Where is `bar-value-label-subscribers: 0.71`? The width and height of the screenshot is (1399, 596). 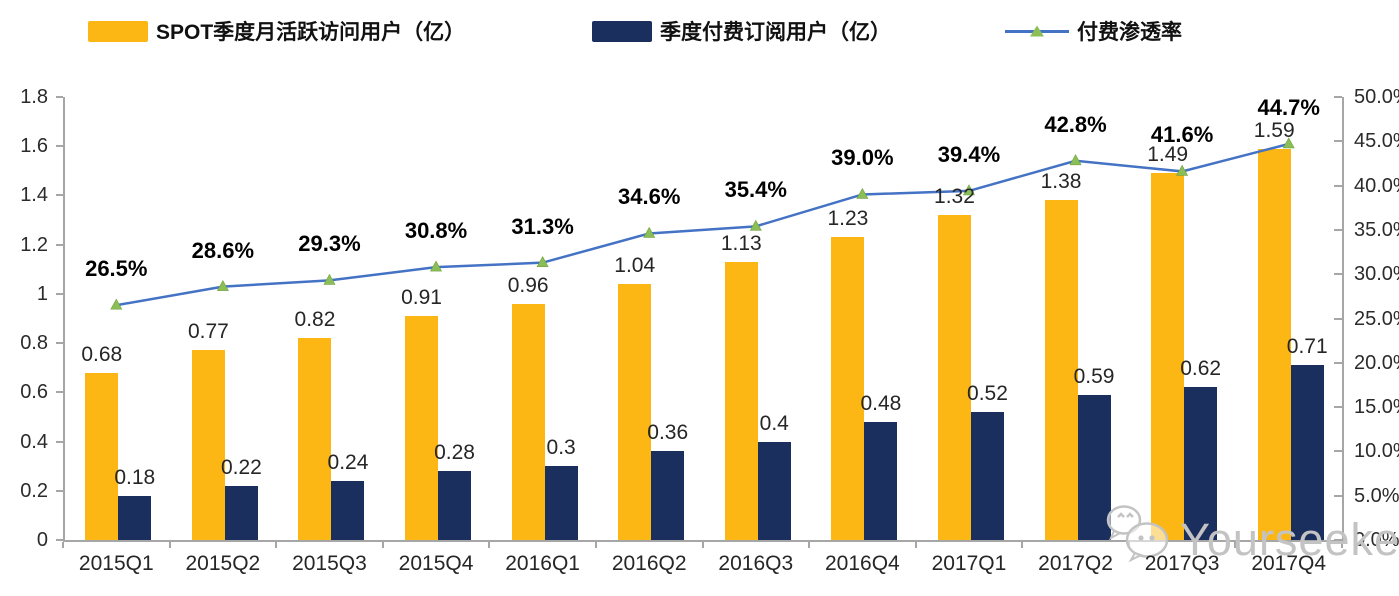 bar-value-label-subscribers: 0.71 is located at coordinates (1307, 347).